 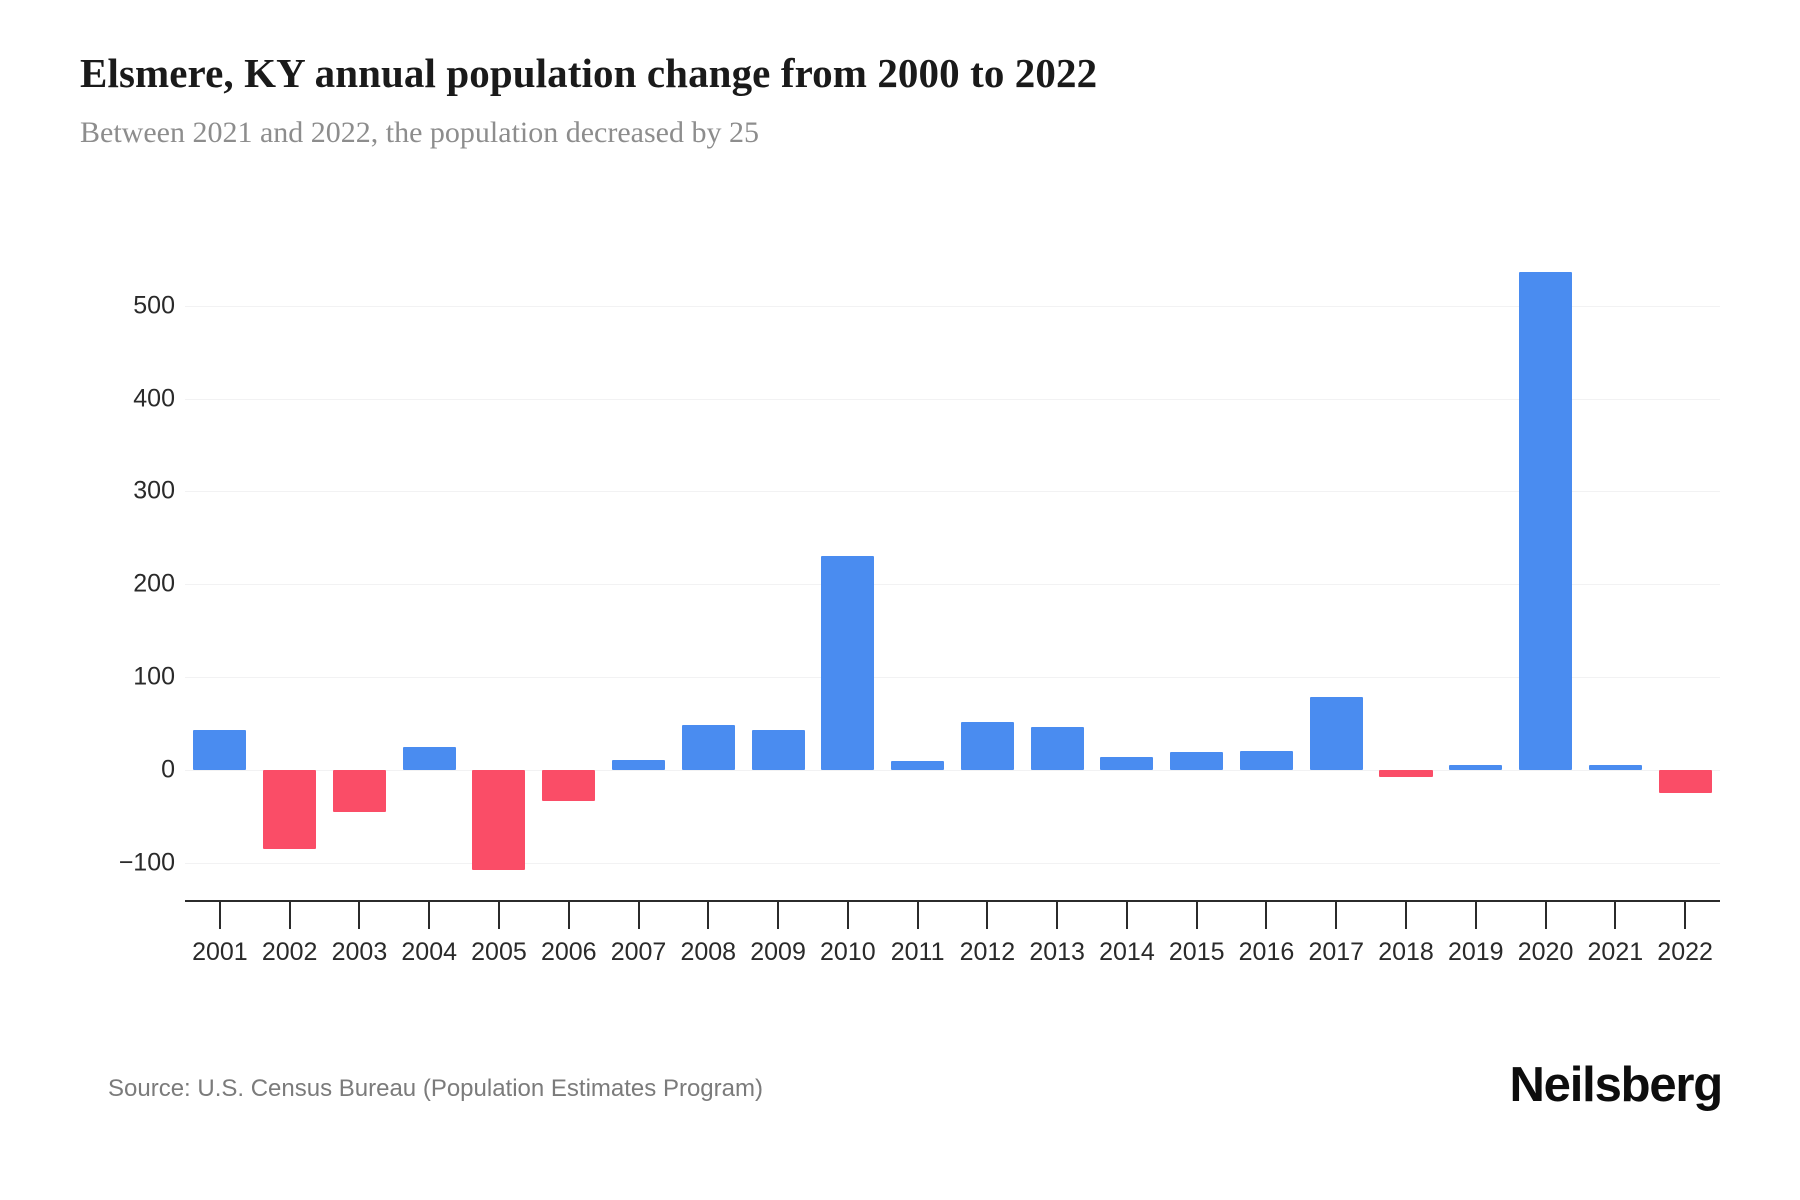 I want to click on x-axis-tick-label: 2003, so click(x=359, y=952).